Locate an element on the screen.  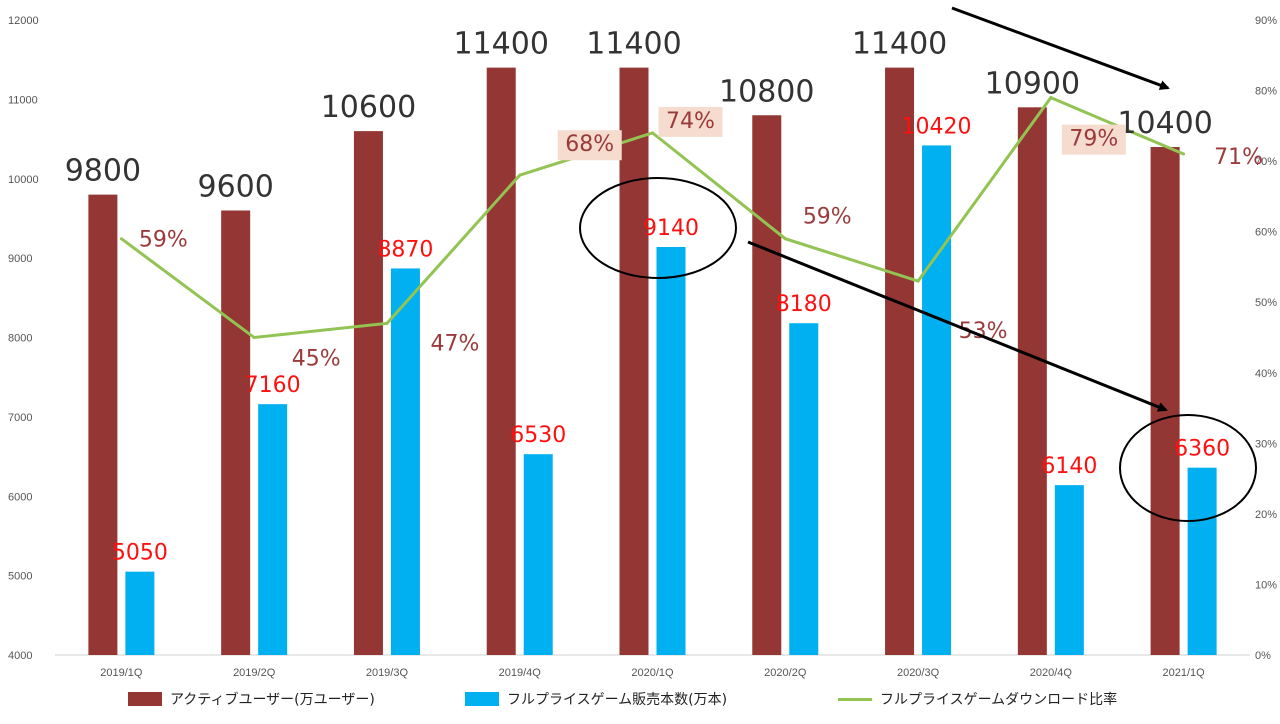
label-active-users: 10800 is located at coordinates (766, 91).